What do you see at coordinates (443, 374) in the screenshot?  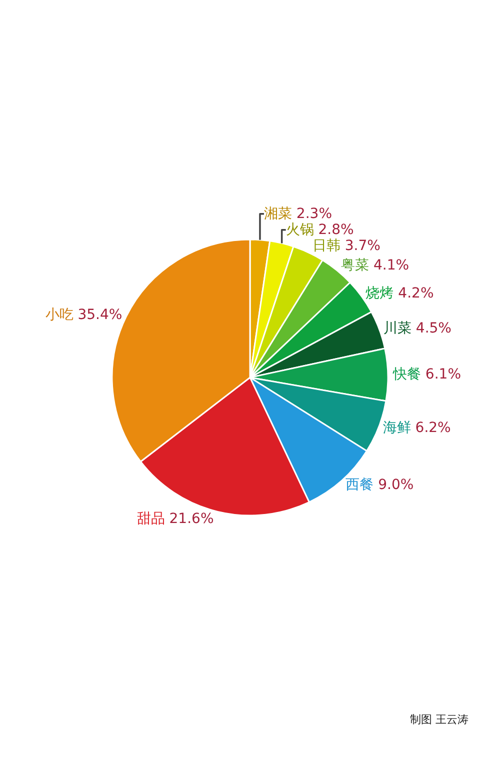 I see `data-label: 6.1%` at bounding box center [443, 374].